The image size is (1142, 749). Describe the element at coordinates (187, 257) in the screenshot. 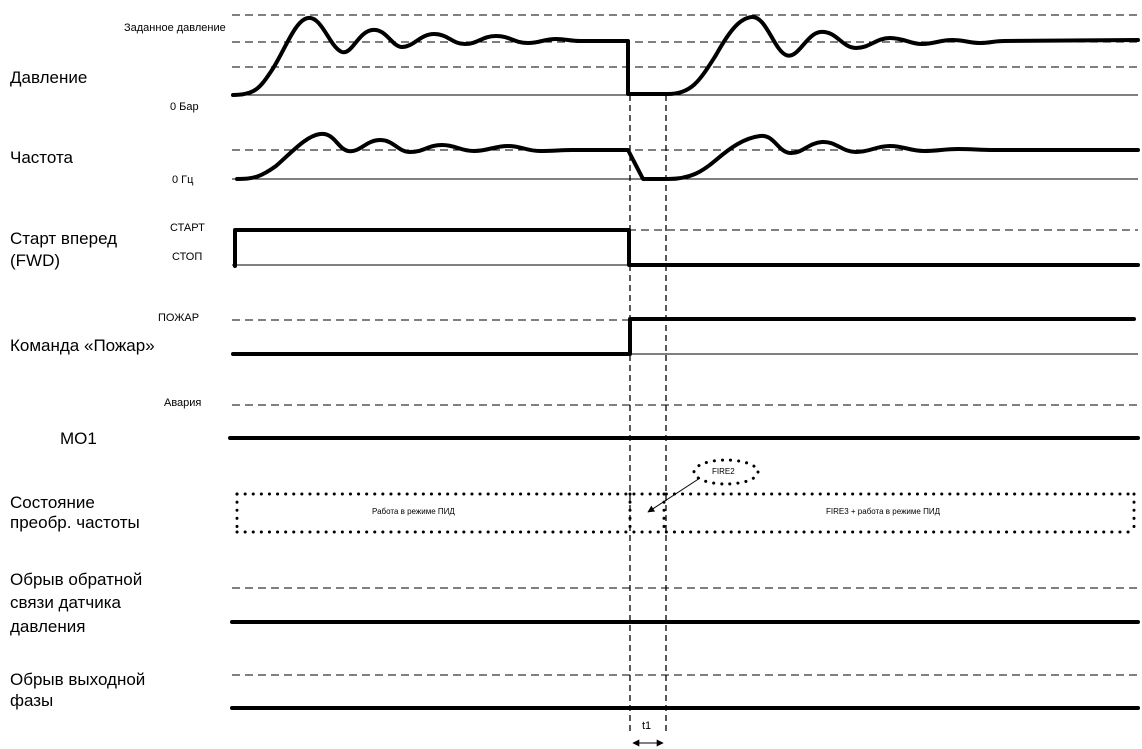

I see `fwd-stop-label: СТОП` at that location.